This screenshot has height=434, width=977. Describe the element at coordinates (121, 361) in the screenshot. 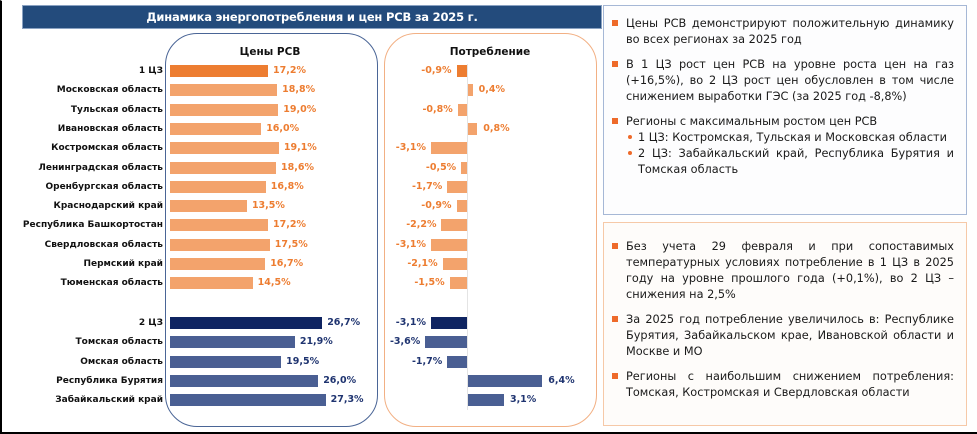

I see `category-label: Омская область` at that location.